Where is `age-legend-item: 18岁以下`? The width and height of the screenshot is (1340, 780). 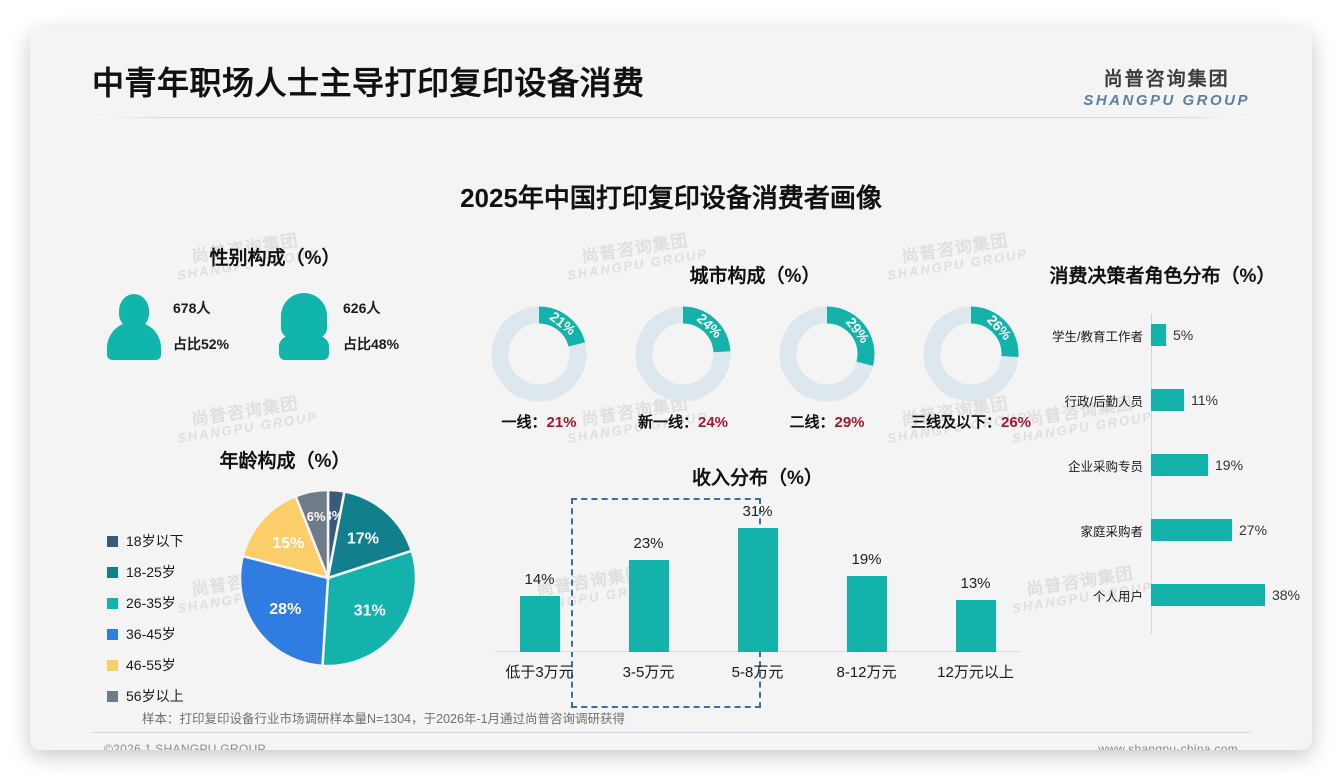 age-legend-item: 18岁以下 is located at coordinates (145, 541).